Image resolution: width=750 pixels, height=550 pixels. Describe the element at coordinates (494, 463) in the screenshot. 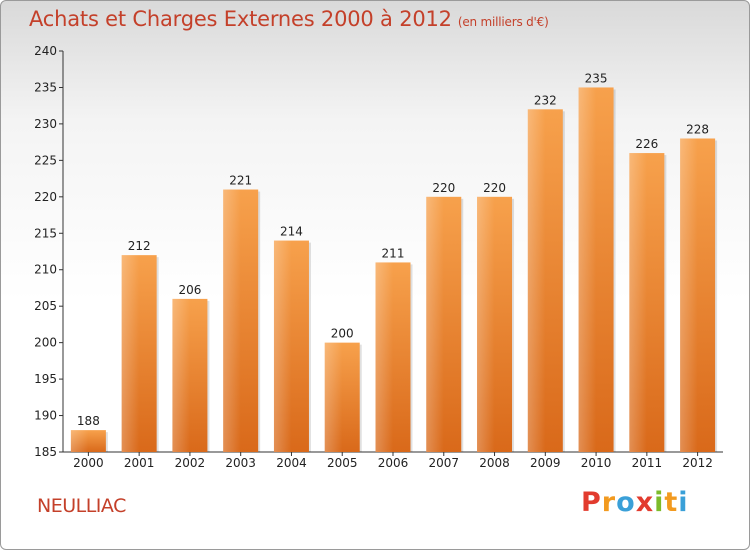

I see `x-tick-label: 2008` at that location.